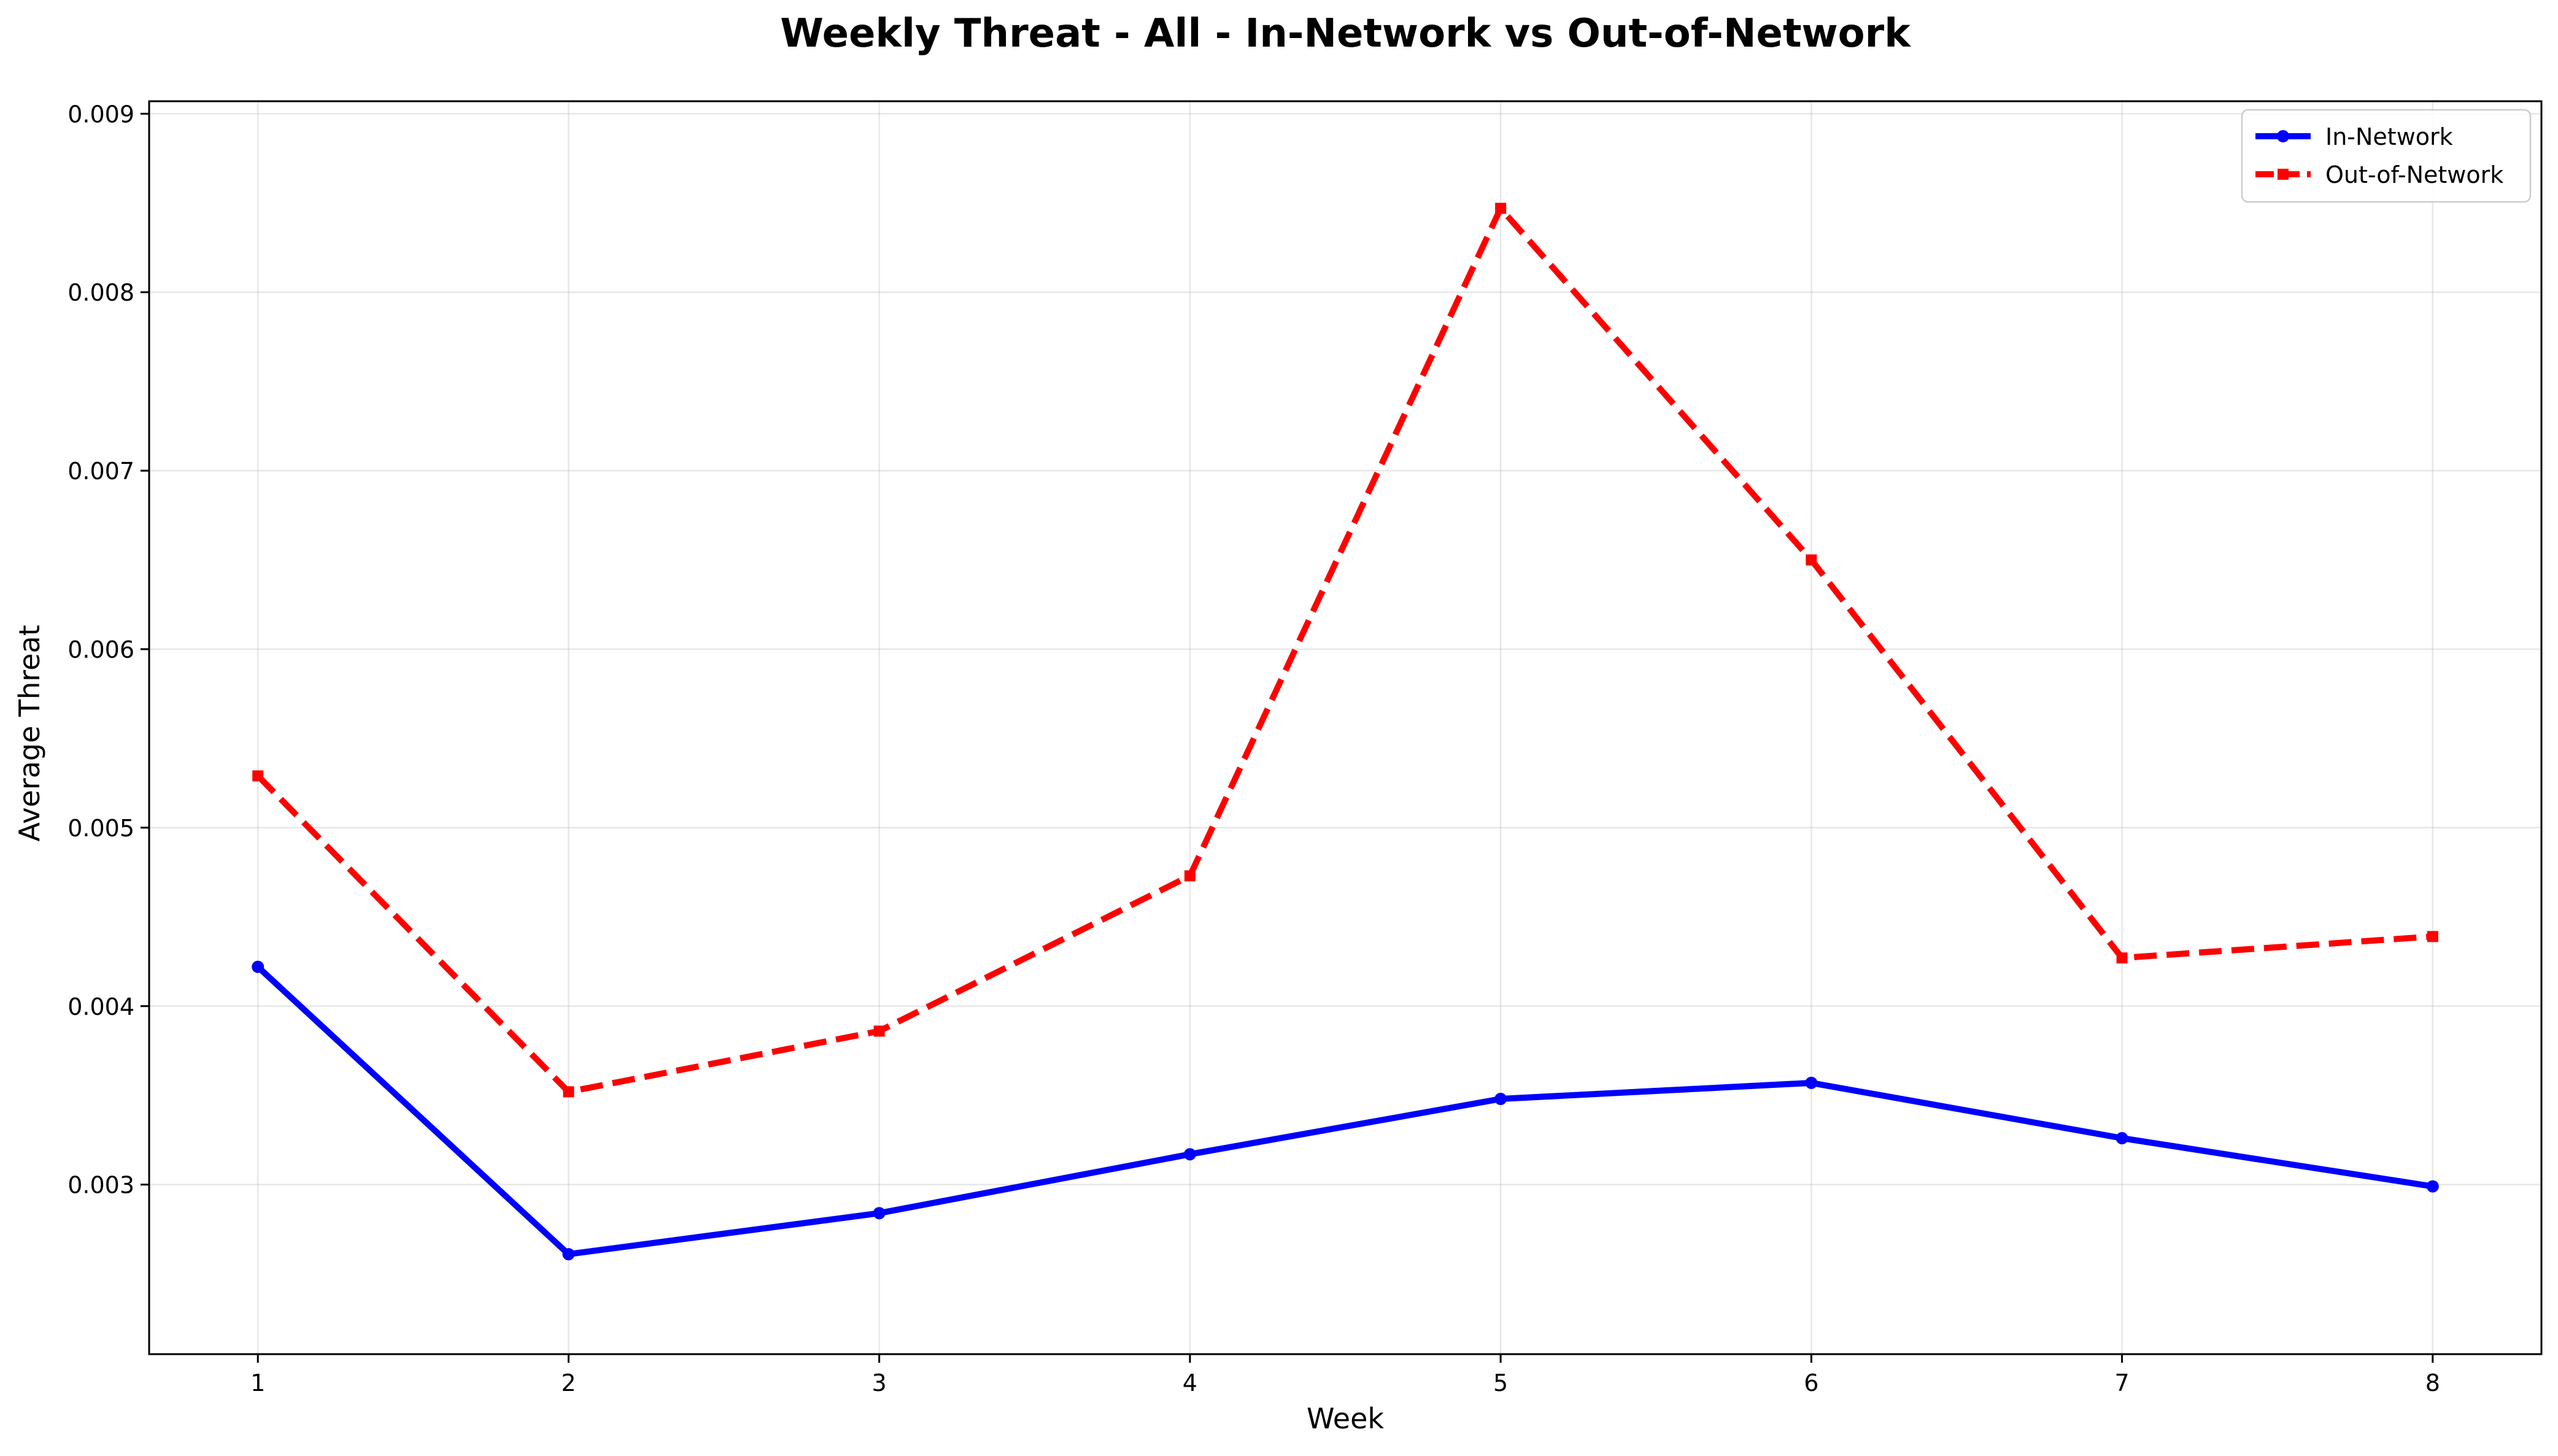 This screenshot has height=1456, width=2558. I want to click on legend-label-in-network: In-Network, so click(2389, 136).